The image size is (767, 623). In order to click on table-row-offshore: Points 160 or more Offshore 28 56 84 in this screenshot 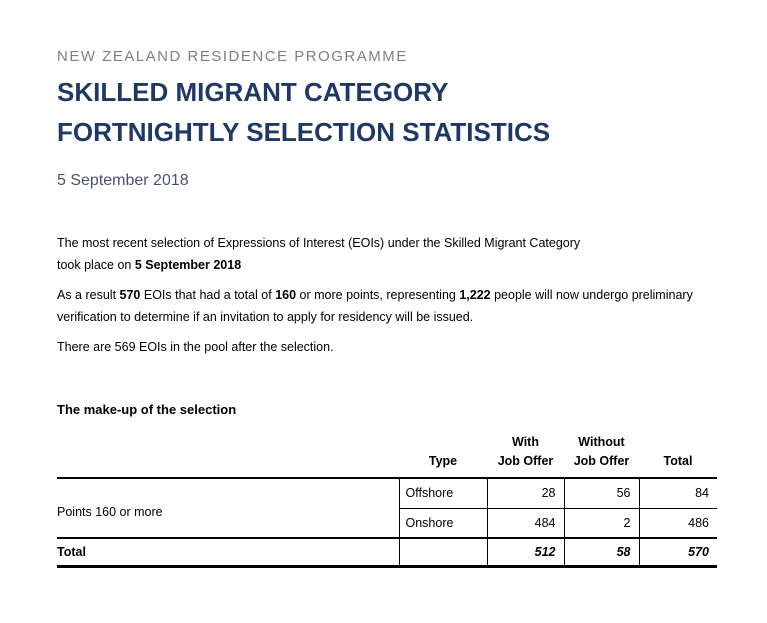, I will do `click(387, 508)`.